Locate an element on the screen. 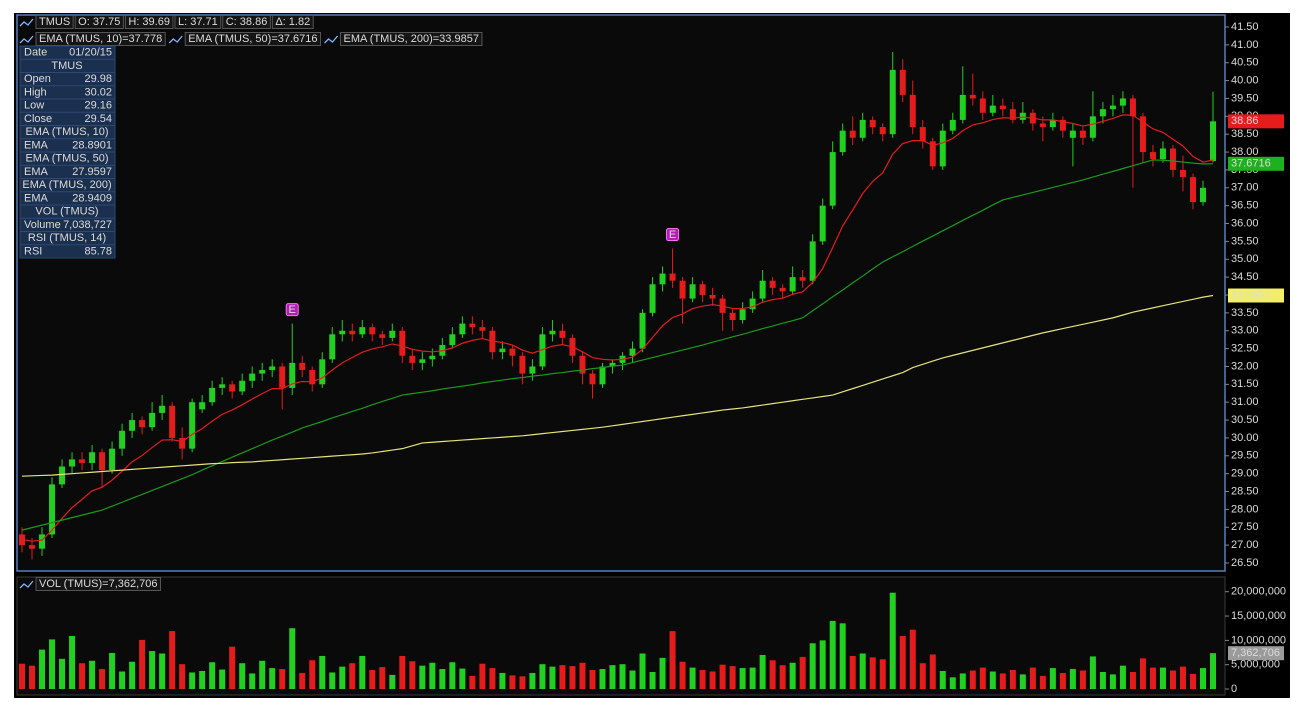  legend-icon is located at coordinates (175, 39).